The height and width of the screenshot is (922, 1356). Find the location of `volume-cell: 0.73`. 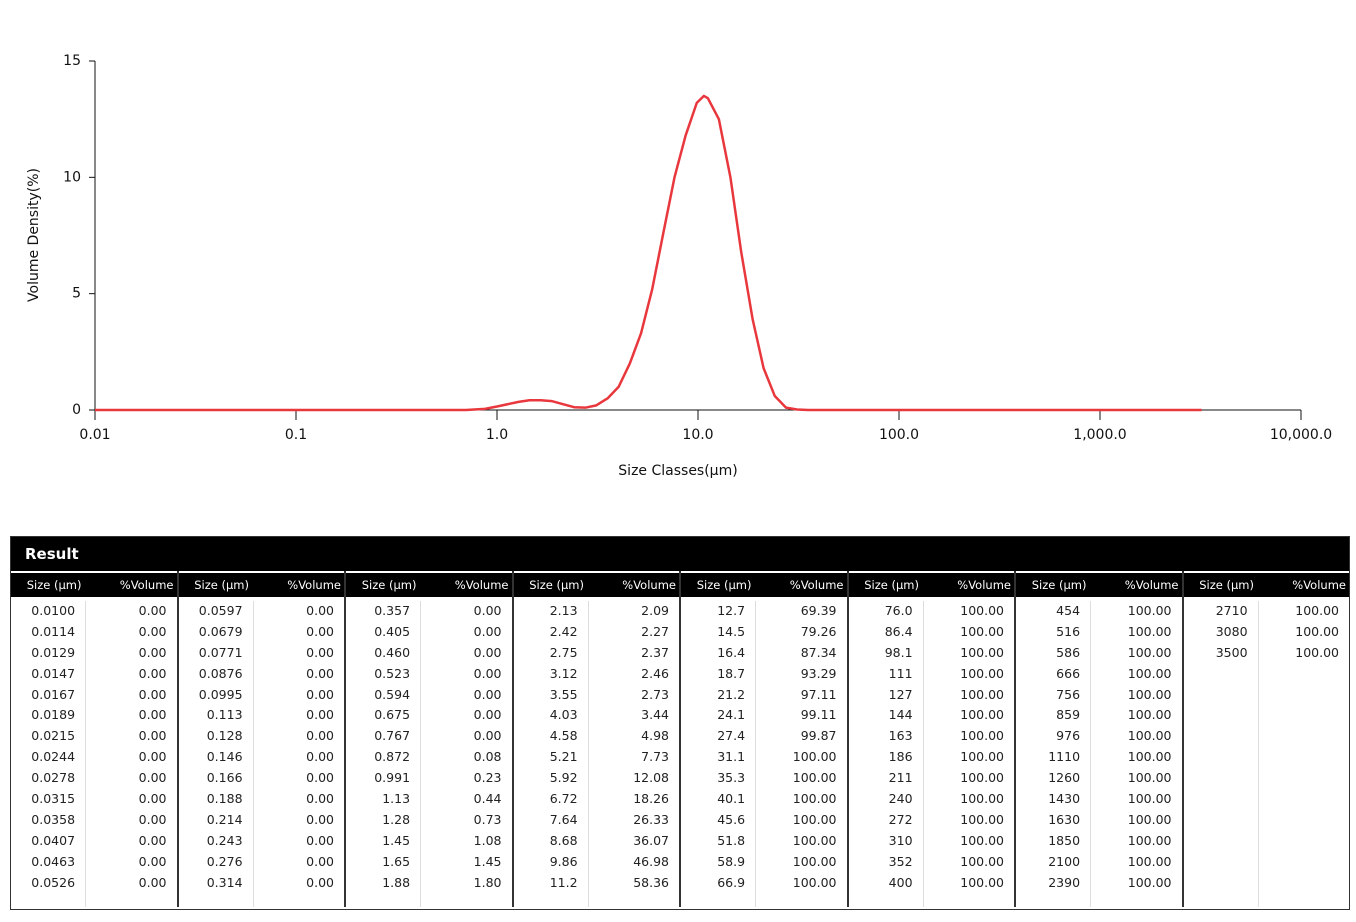

volume-cell: 0.73 is located at coordinates (487, 819).